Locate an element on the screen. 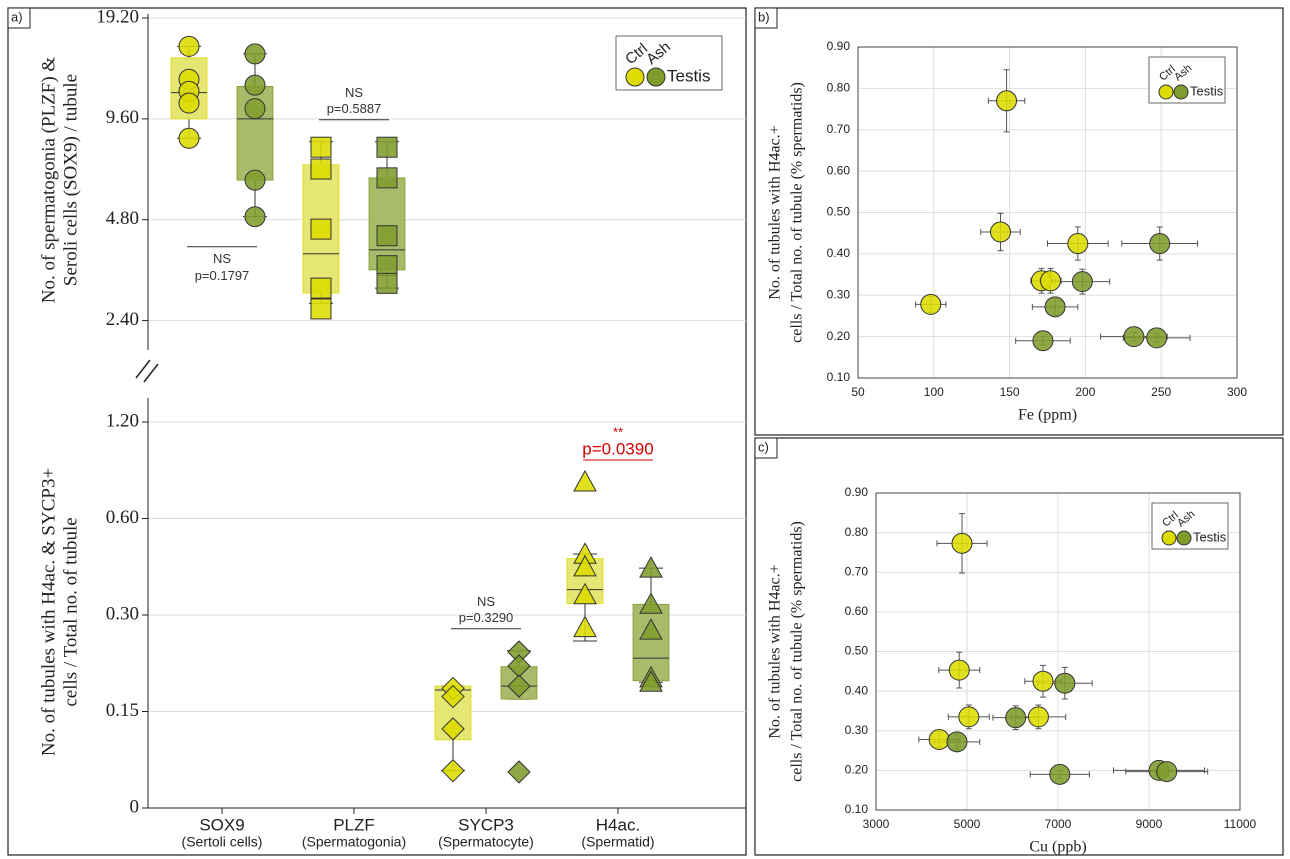 This screenshot has height=859, width=1290. y-tick-label: 19.20 is located at coordinates (117, 16).